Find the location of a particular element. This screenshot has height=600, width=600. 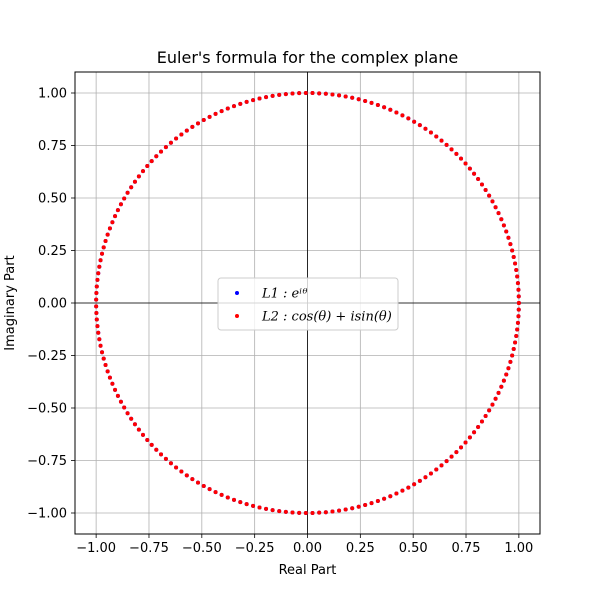

y-tick-label-1: −0.75 is located at coordinates (47, 461).